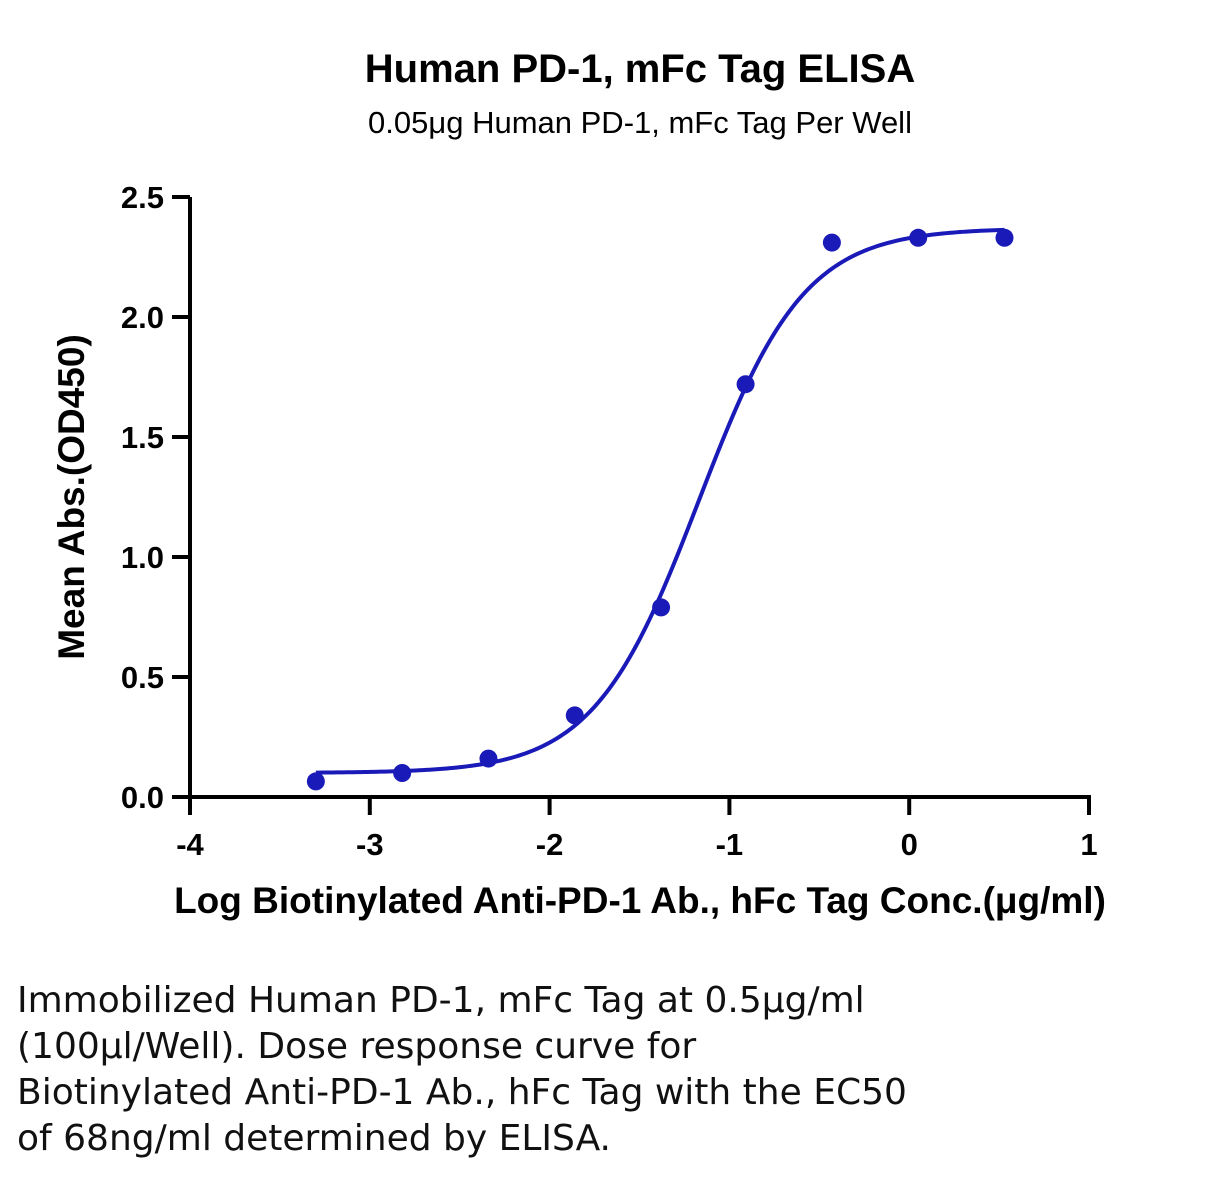 The width and height of the screenshot is (1232, 1181). What do you see at coordinates (142, 317) in the screenshot?
I see `y-tick-label: 2.0` at bounding box center [142, 317].